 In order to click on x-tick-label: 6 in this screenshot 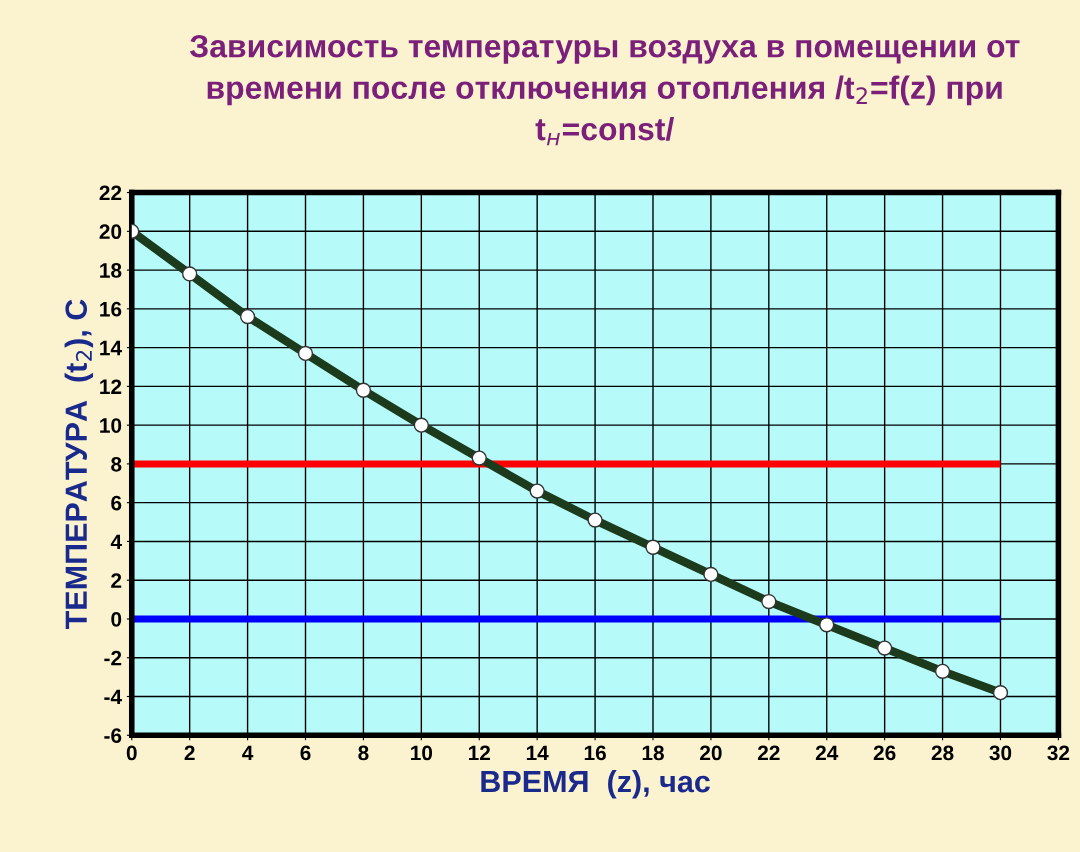, I will do `click(305, 753)`.